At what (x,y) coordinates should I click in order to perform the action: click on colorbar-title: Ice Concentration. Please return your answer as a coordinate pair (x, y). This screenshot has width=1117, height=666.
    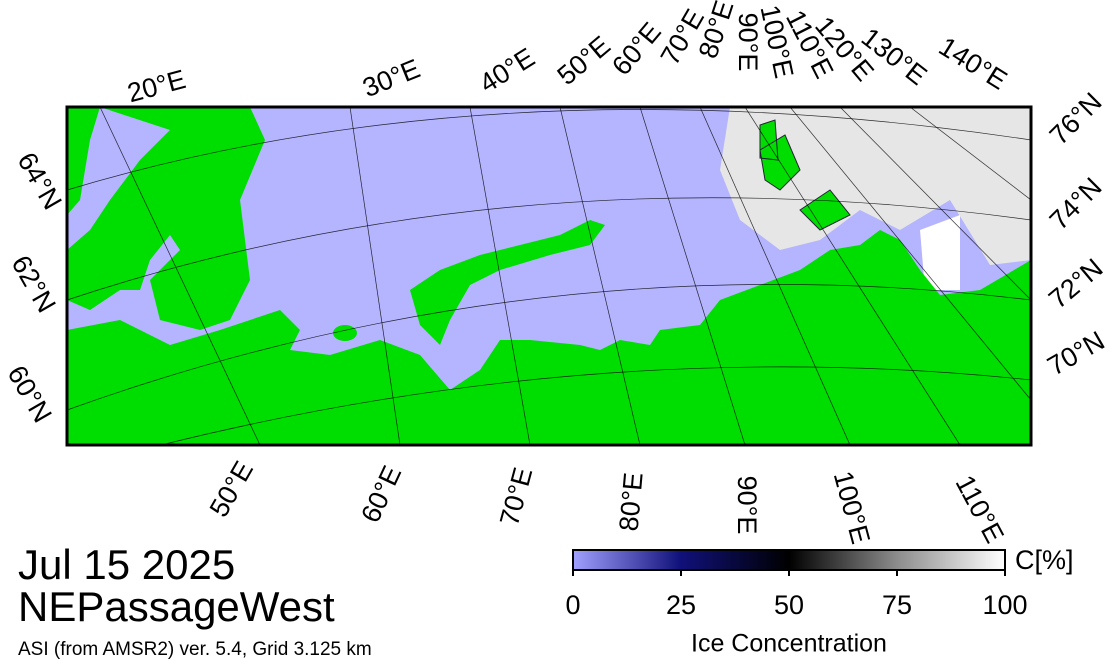
    Looking at the image, I should click on (789, 644).